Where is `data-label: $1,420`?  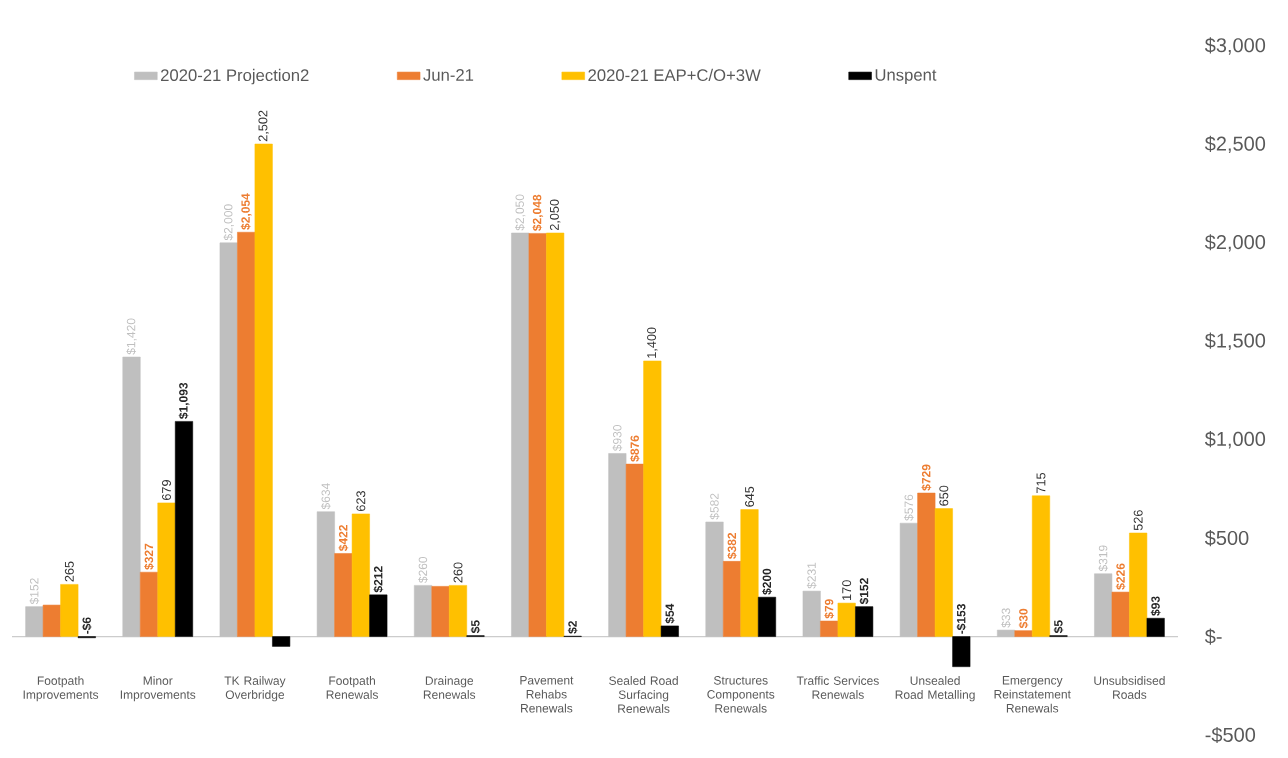
data-label: $1,420 is located at coordinates (131, 336).